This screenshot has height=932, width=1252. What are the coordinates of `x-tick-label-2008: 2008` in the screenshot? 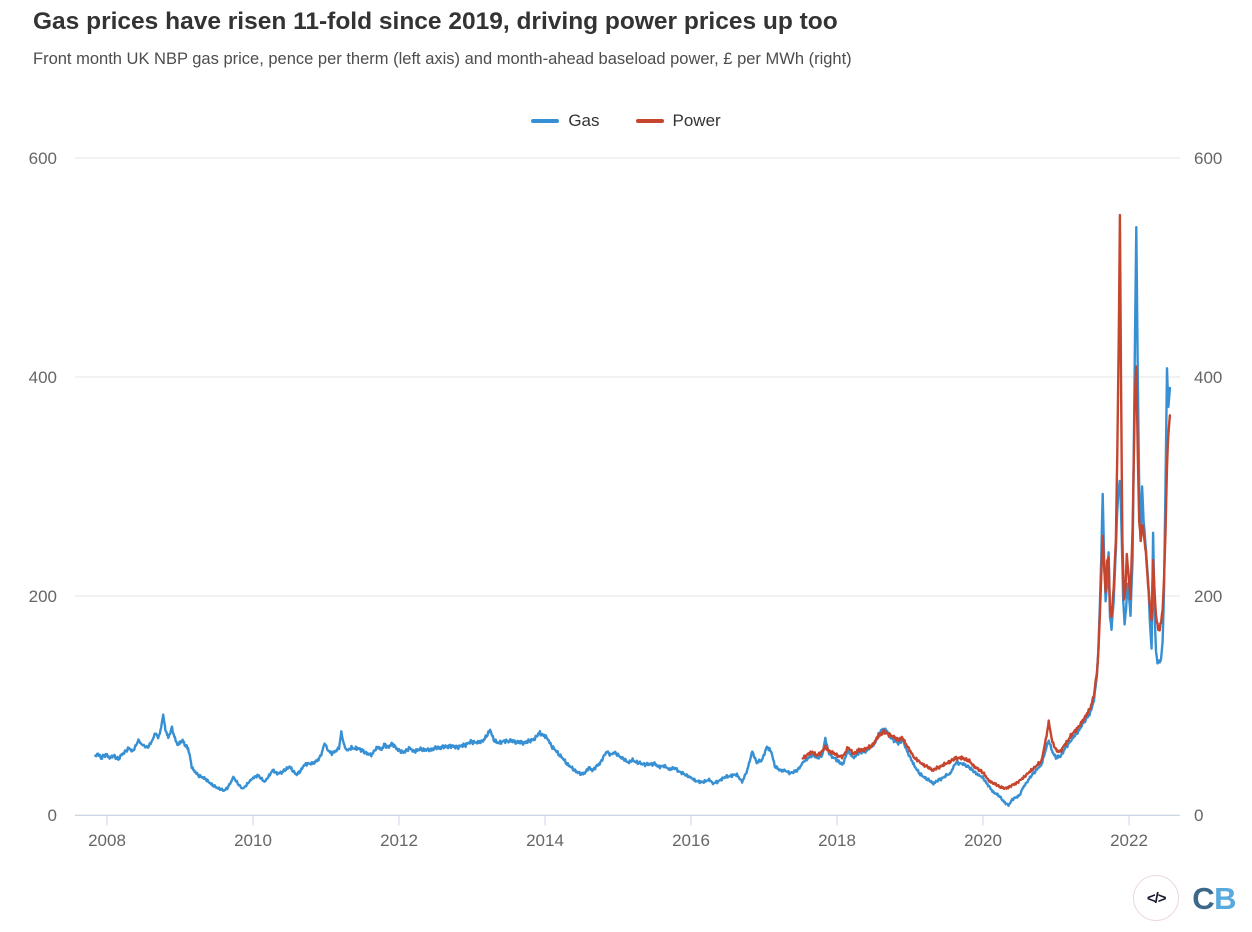 It's located at (107, 840).